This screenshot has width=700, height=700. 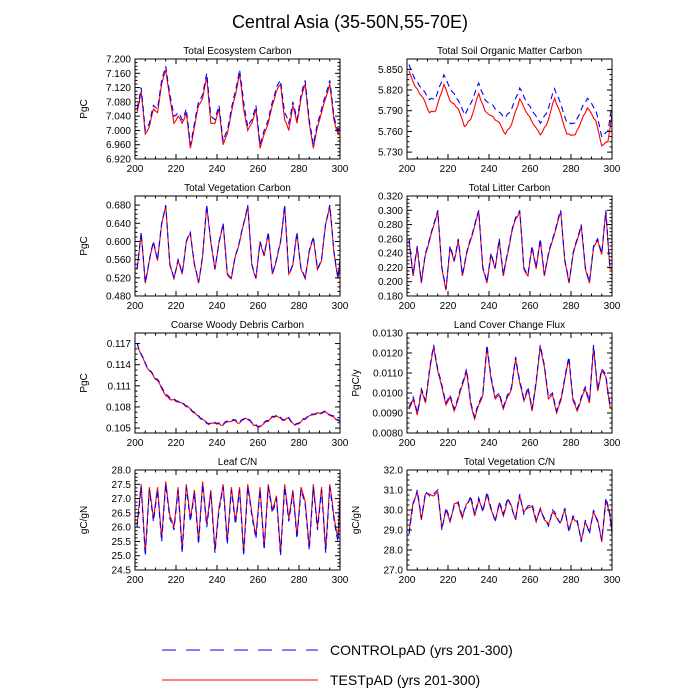 I want to click on y-tick-label: 0.680, so click(x=118, y=206).